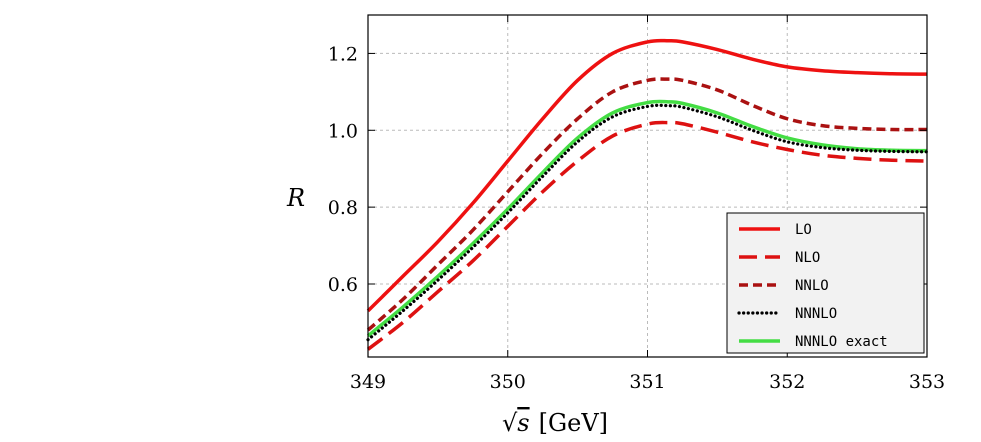 The width and height of the screenshot is (981, 442). Describe the element at coordinates (508, 382) in the screenshot. I see `x-tick-label: 350` at that location.